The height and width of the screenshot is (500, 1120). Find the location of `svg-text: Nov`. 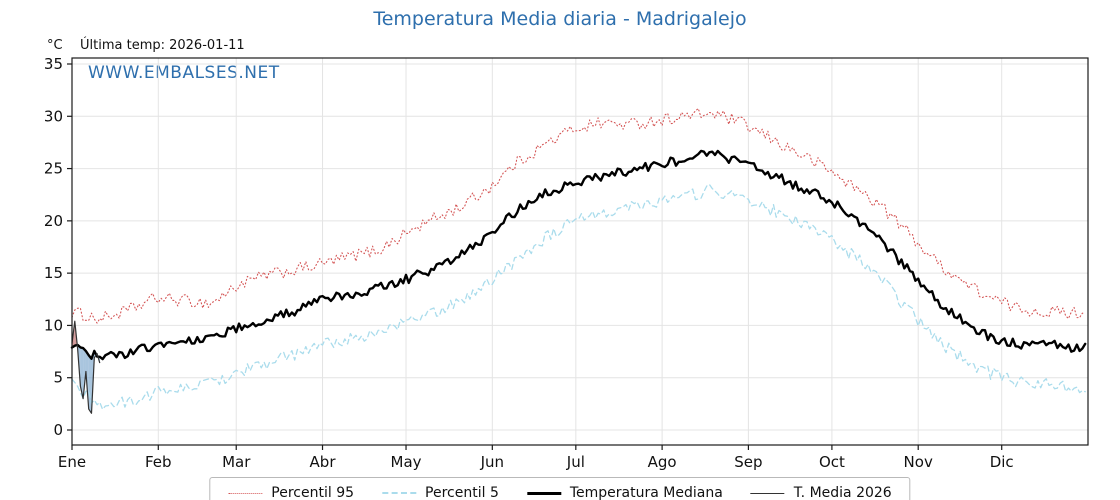

svg-text: Nov is located at coordinates (918, 462).